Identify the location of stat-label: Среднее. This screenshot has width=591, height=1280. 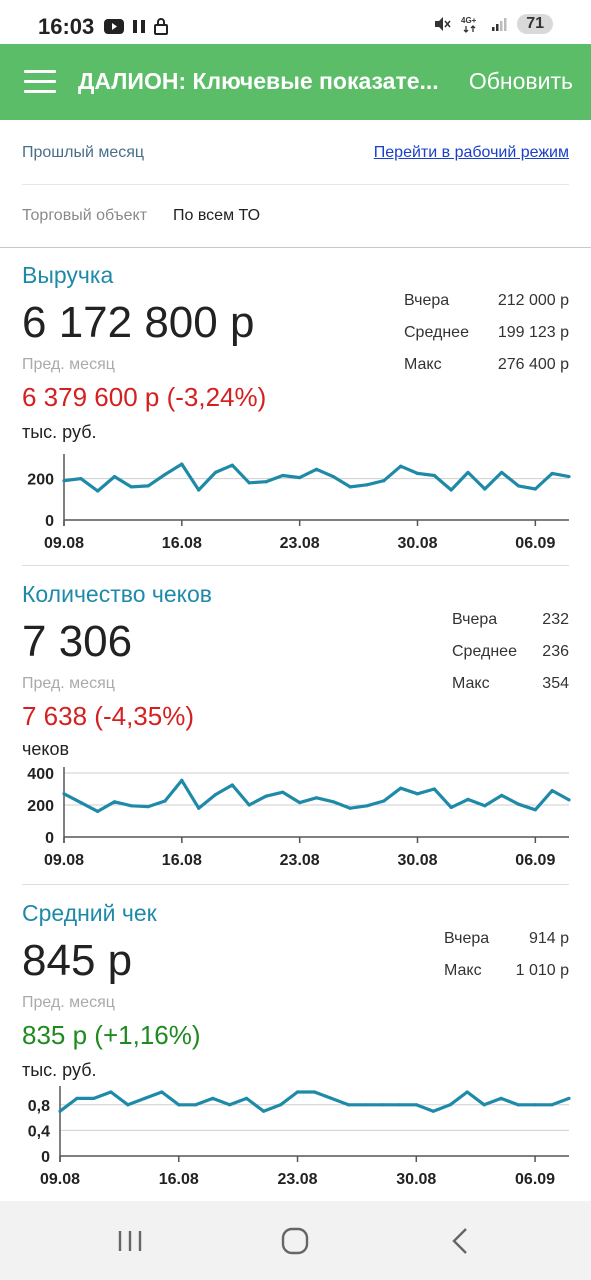
(436, 332).